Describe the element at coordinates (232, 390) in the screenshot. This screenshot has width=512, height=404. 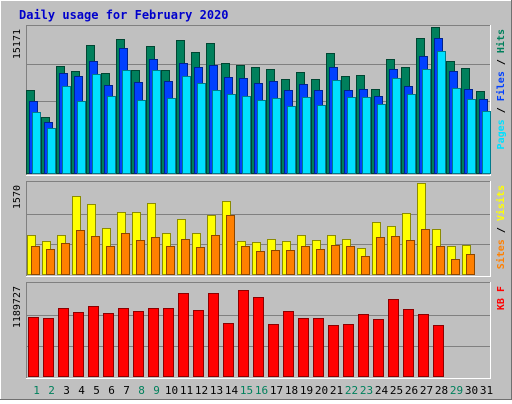
I see `x-tick-label-day-14: 14` at that location.